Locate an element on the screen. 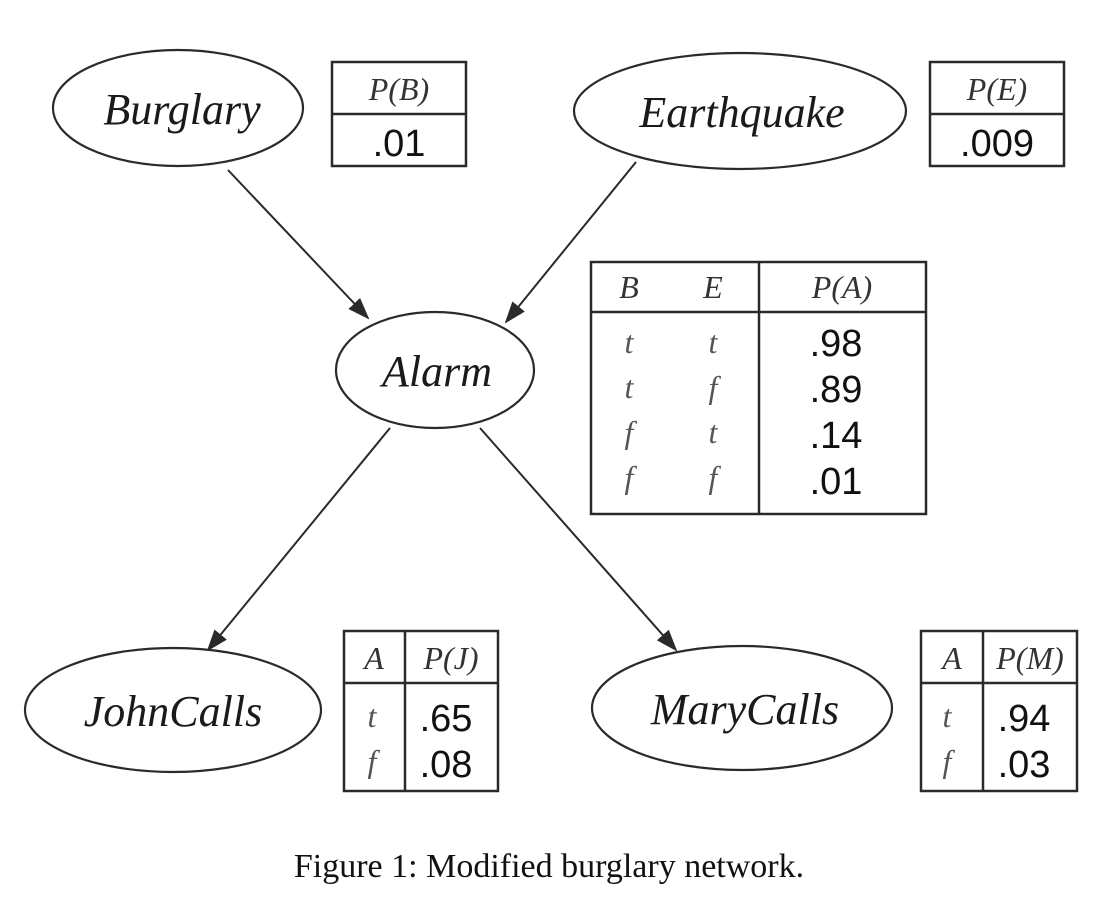  cpt-header-pm: P(M) is located at coordinates (1029, 658).